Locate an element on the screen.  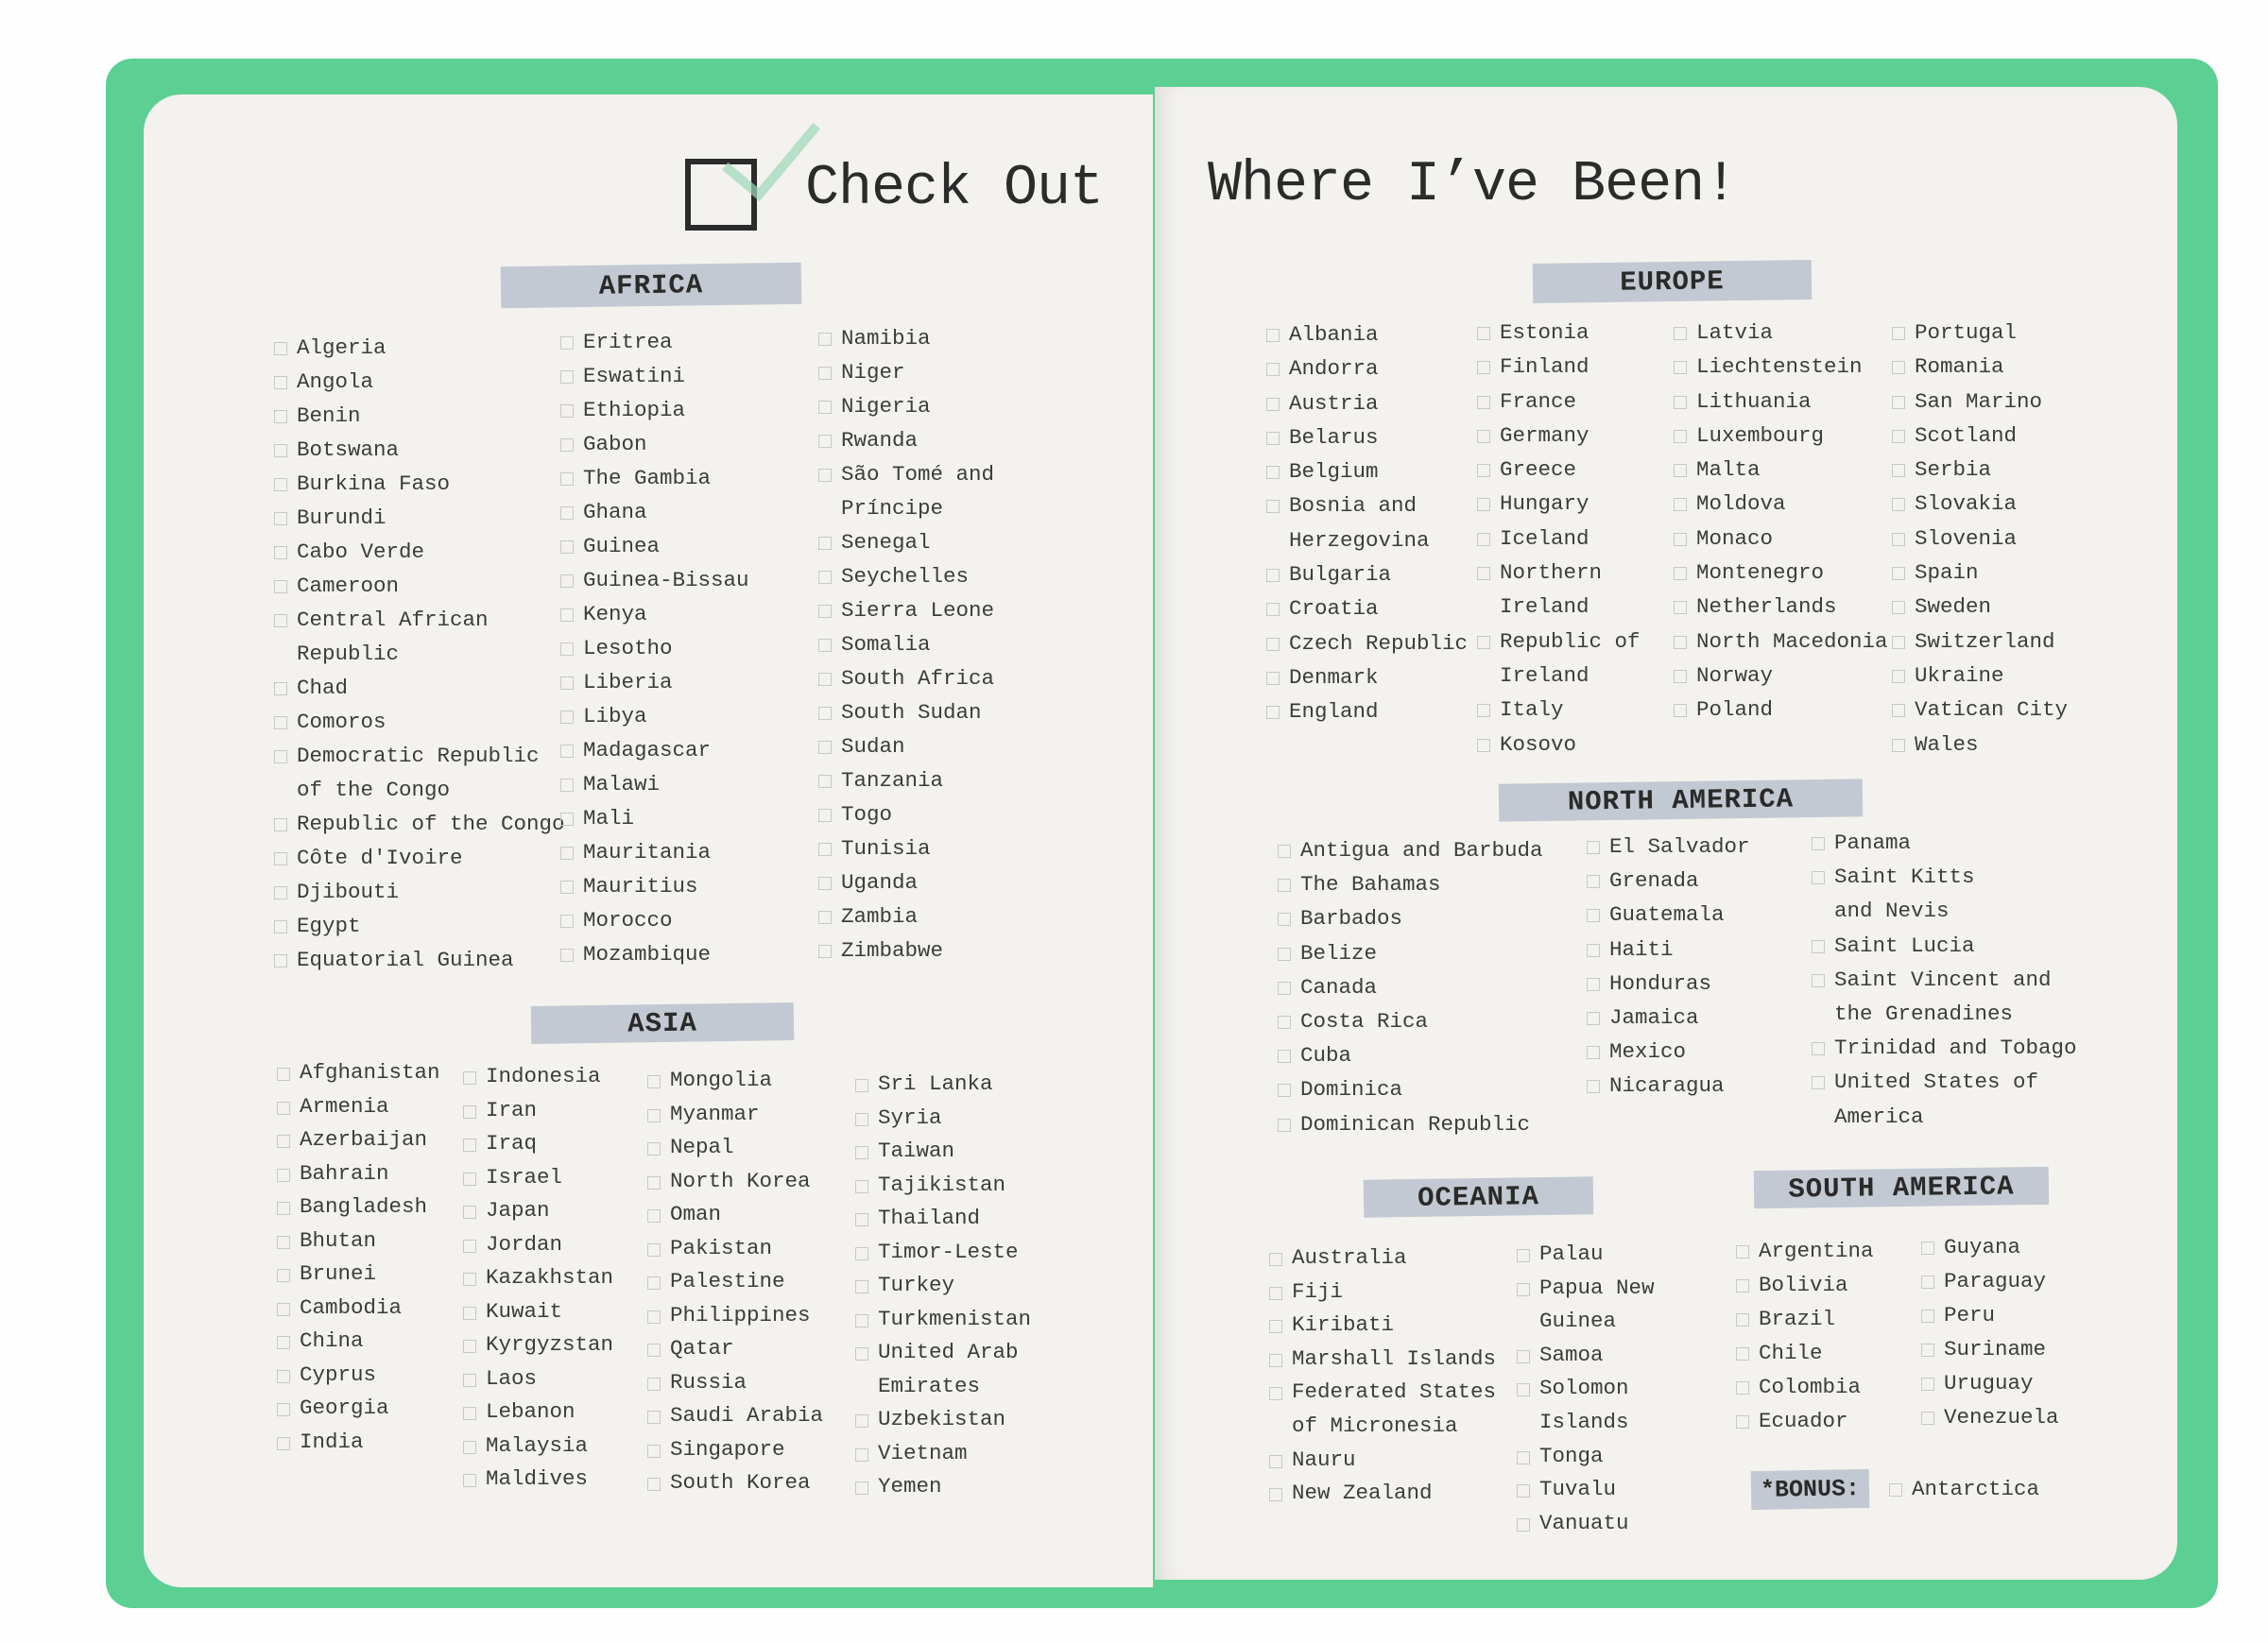
list-item: Switzerland is located at coordinates (1980, 642).